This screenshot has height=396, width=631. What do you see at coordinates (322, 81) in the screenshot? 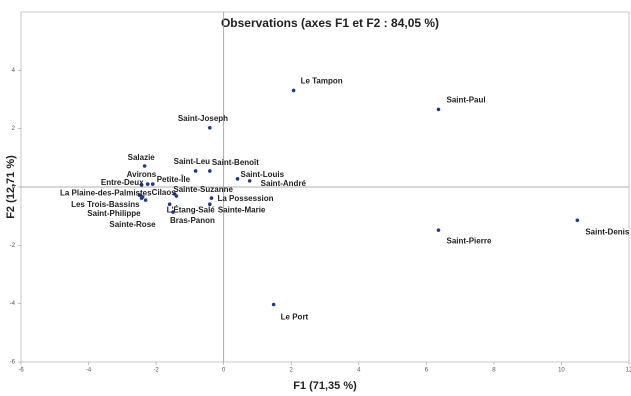
I see `point-label: Le Tampon` at bounding box center [322, 81].